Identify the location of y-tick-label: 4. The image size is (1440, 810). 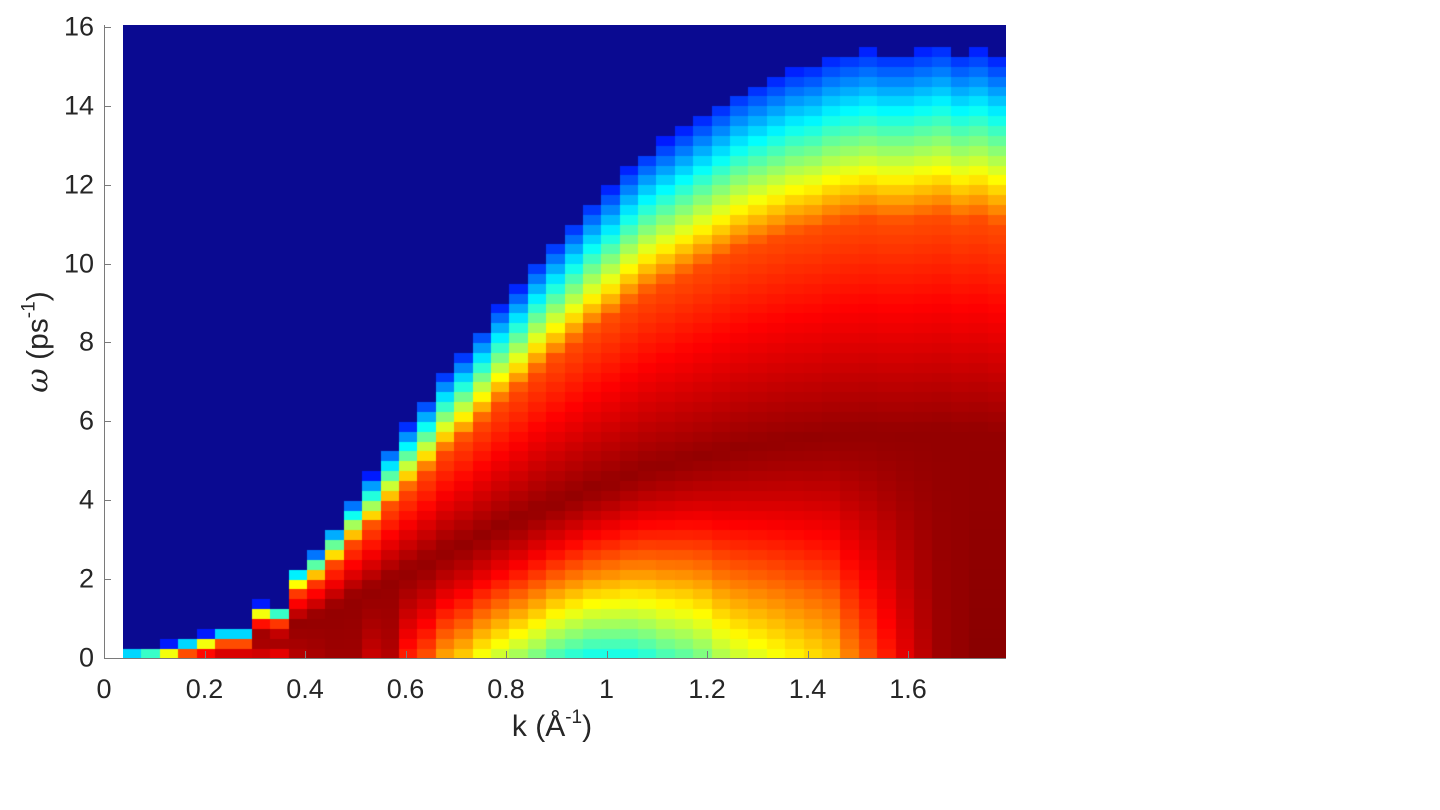
(86, 499).